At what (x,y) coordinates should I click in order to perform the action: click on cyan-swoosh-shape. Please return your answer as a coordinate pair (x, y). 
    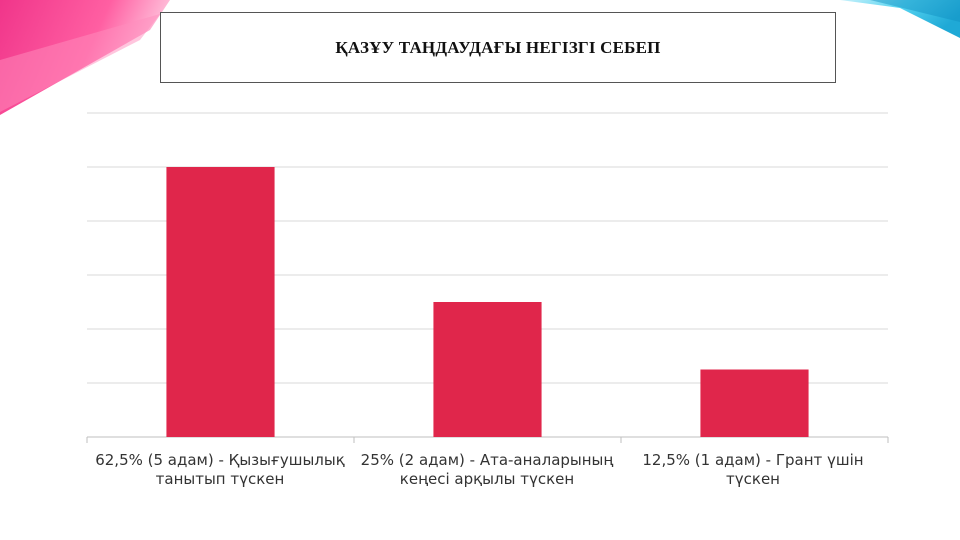
    Looking at the image, I should click on (900, 19).